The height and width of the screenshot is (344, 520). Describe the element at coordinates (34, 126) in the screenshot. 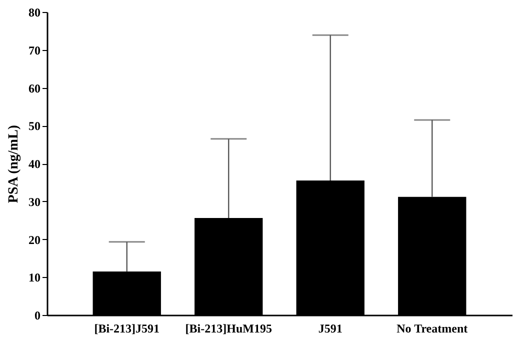

I see `y-tick-label: 50` at that location.